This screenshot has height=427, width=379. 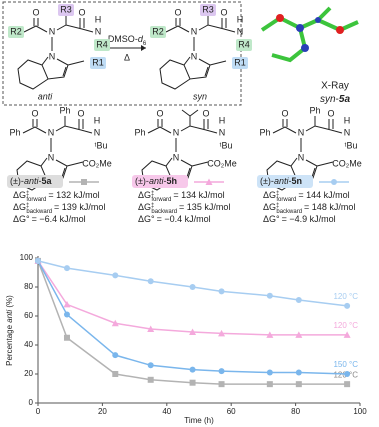 I want to click on compound-label: (±)-anti-5n, so click(x=281, y=181).